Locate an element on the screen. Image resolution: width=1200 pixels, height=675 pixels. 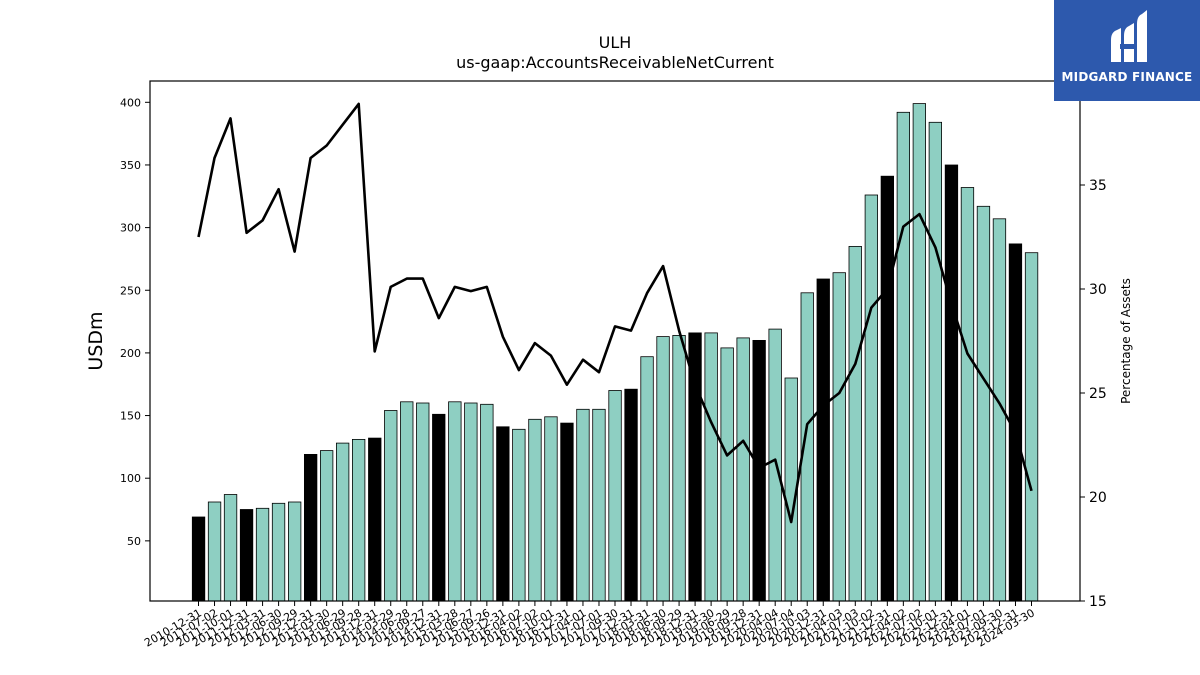
y-tick-label: 50 is located at coordinates (134, 541).